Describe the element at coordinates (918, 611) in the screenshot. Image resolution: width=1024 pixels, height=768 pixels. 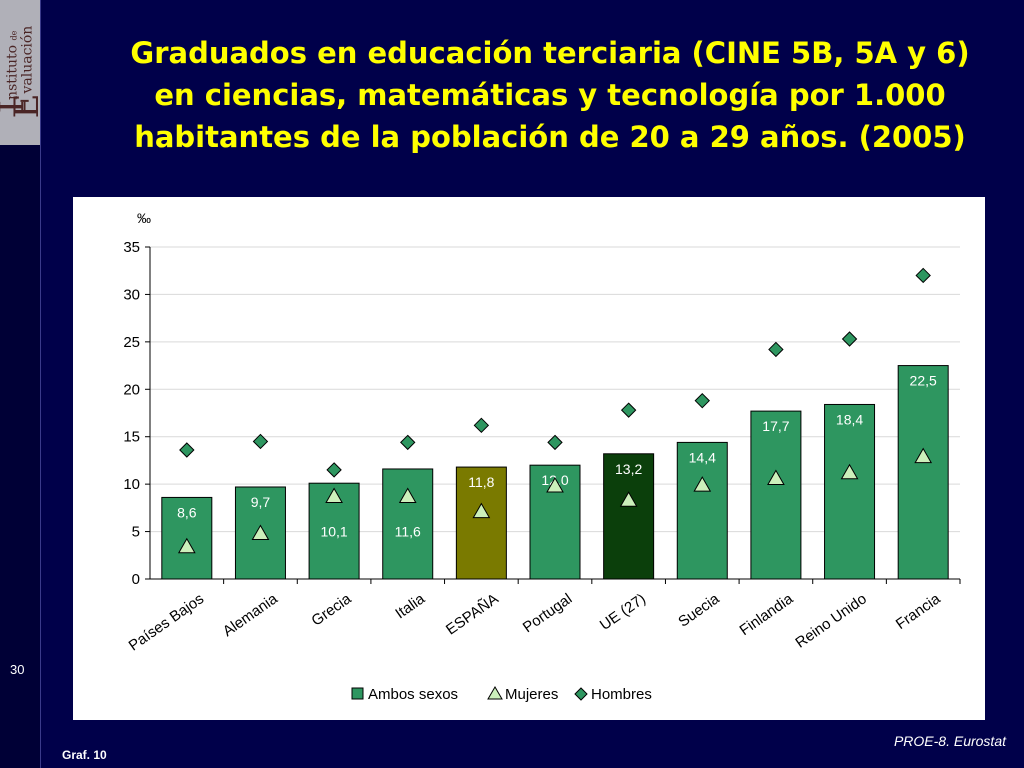
I see `x-tick-label: Francia` at that location.